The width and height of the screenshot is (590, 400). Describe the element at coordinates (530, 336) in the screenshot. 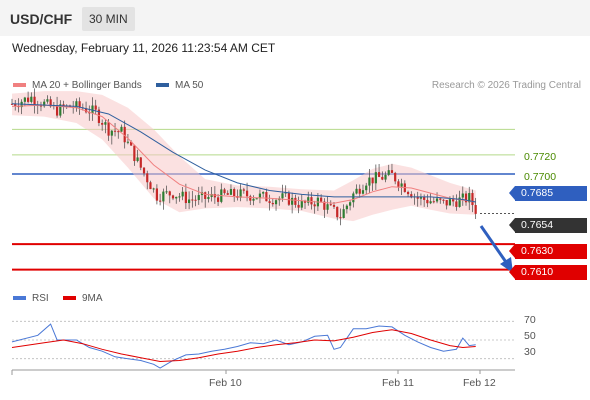

I see `rsi-tick-50: 50` at that location.